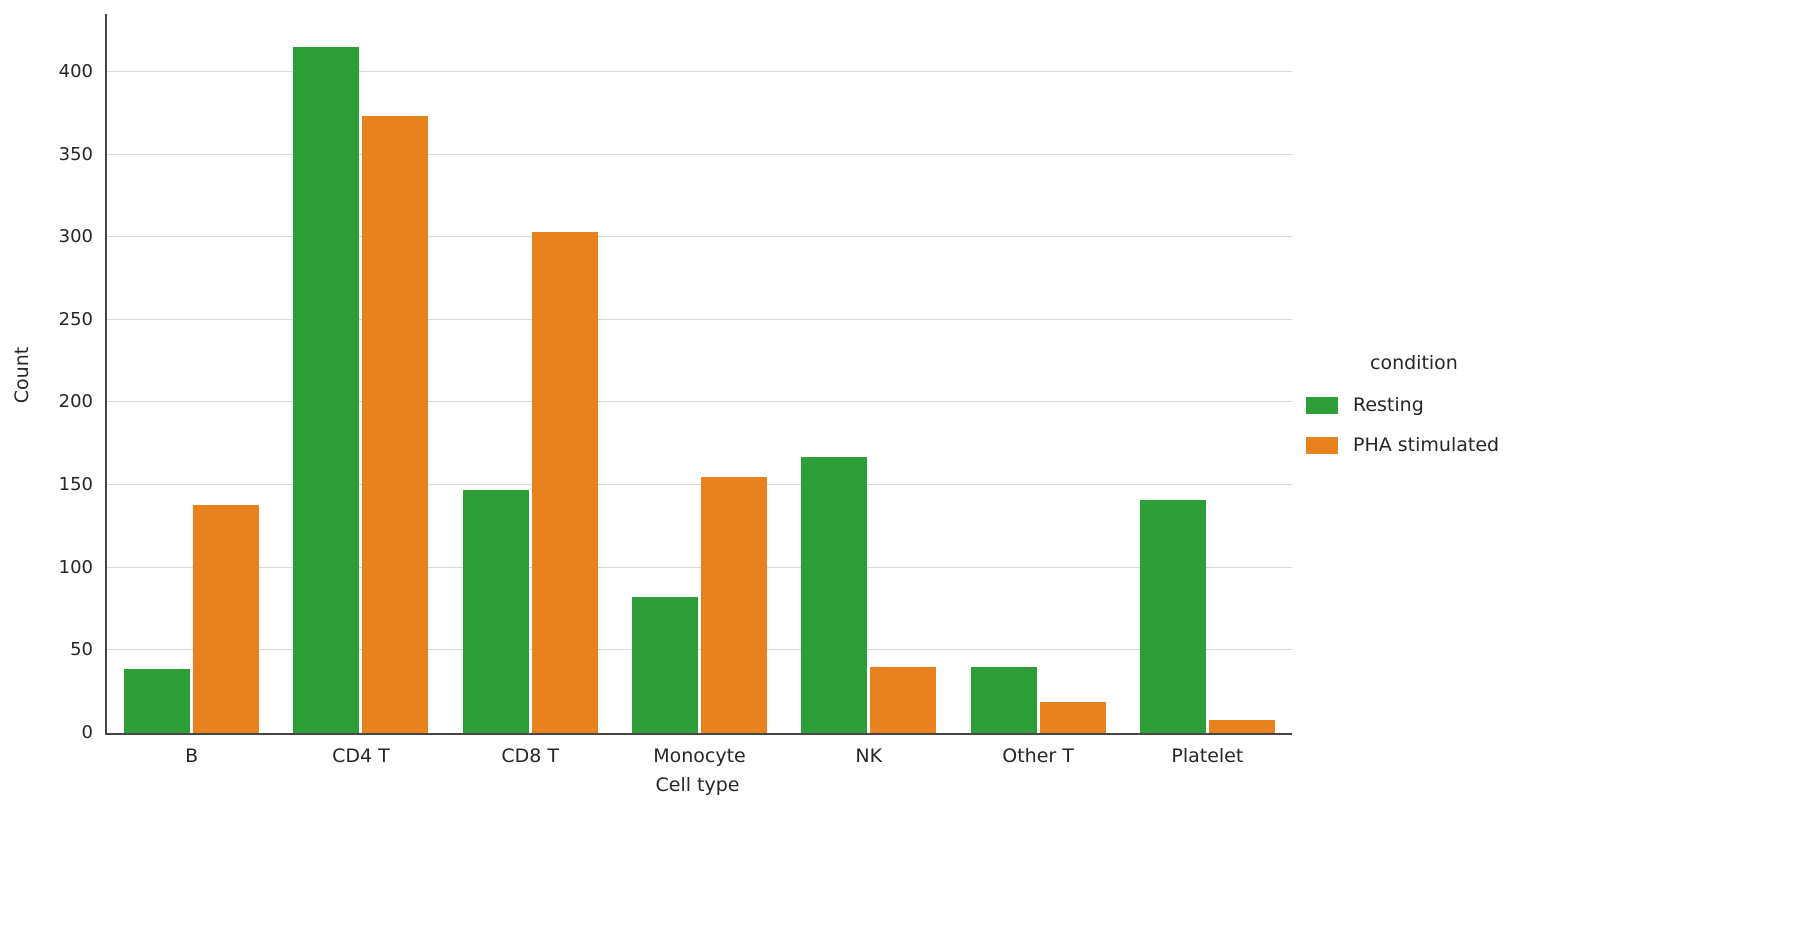 Image resolution: width=1807 pixels, height=940 pixels. What do you see at coordinates (75, 154) in the screenshot?
I see `y-tick-350: 350` at bounding box center [75, 154].